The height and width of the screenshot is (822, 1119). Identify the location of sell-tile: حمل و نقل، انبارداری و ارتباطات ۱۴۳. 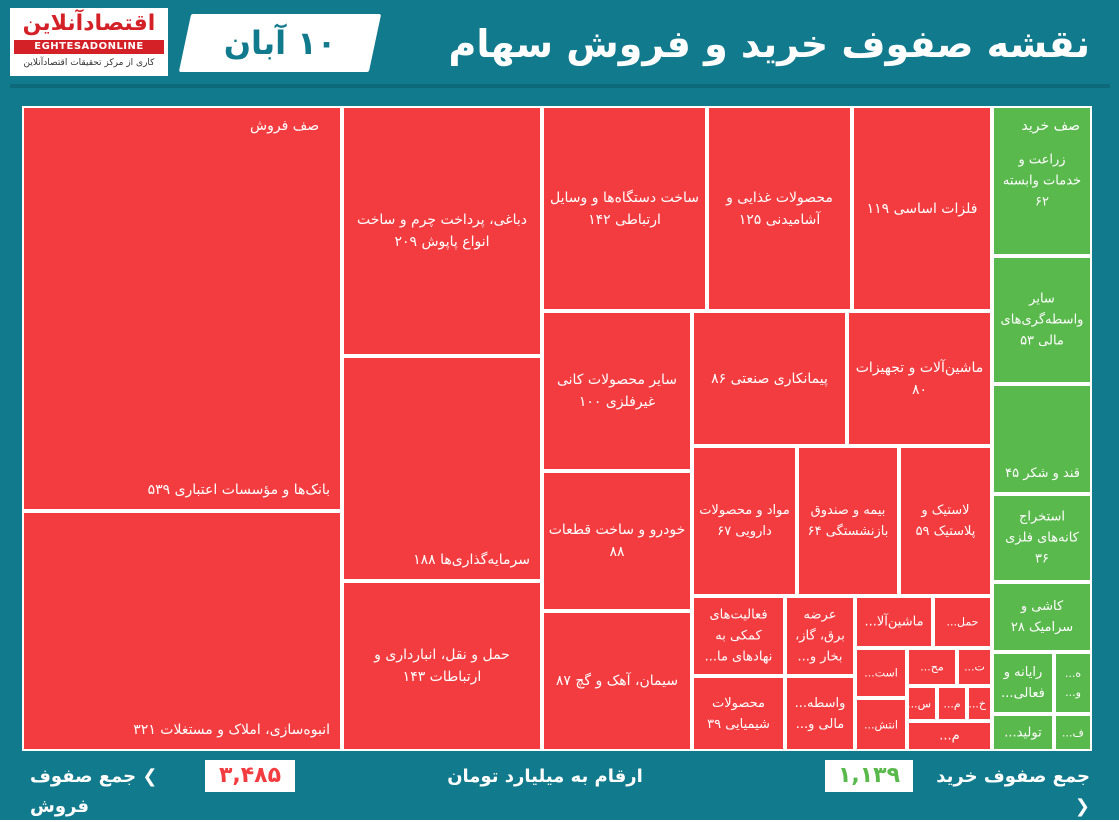
(442, 666).